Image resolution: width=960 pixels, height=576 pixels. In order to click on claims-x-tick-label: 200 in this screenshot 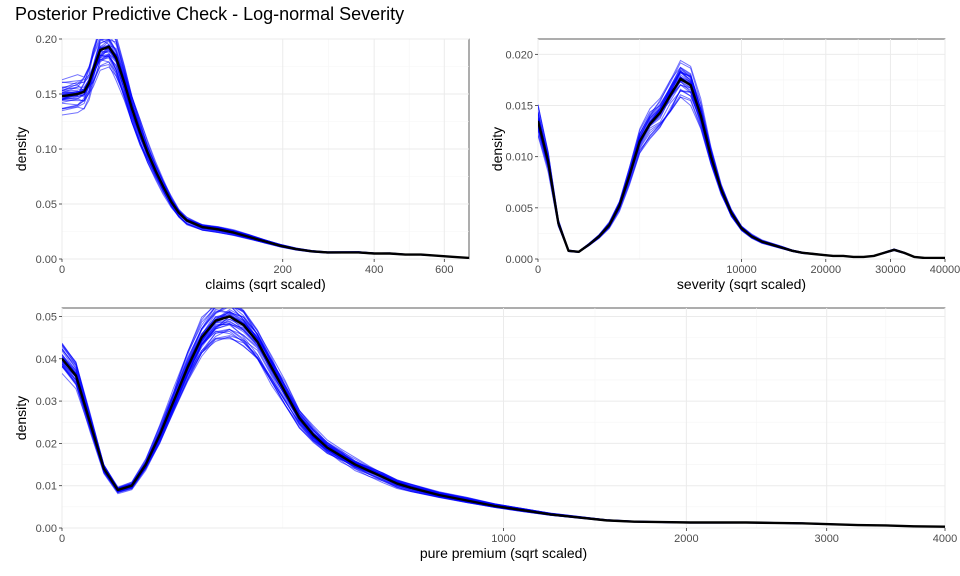, I will do `click(283, 270)`.